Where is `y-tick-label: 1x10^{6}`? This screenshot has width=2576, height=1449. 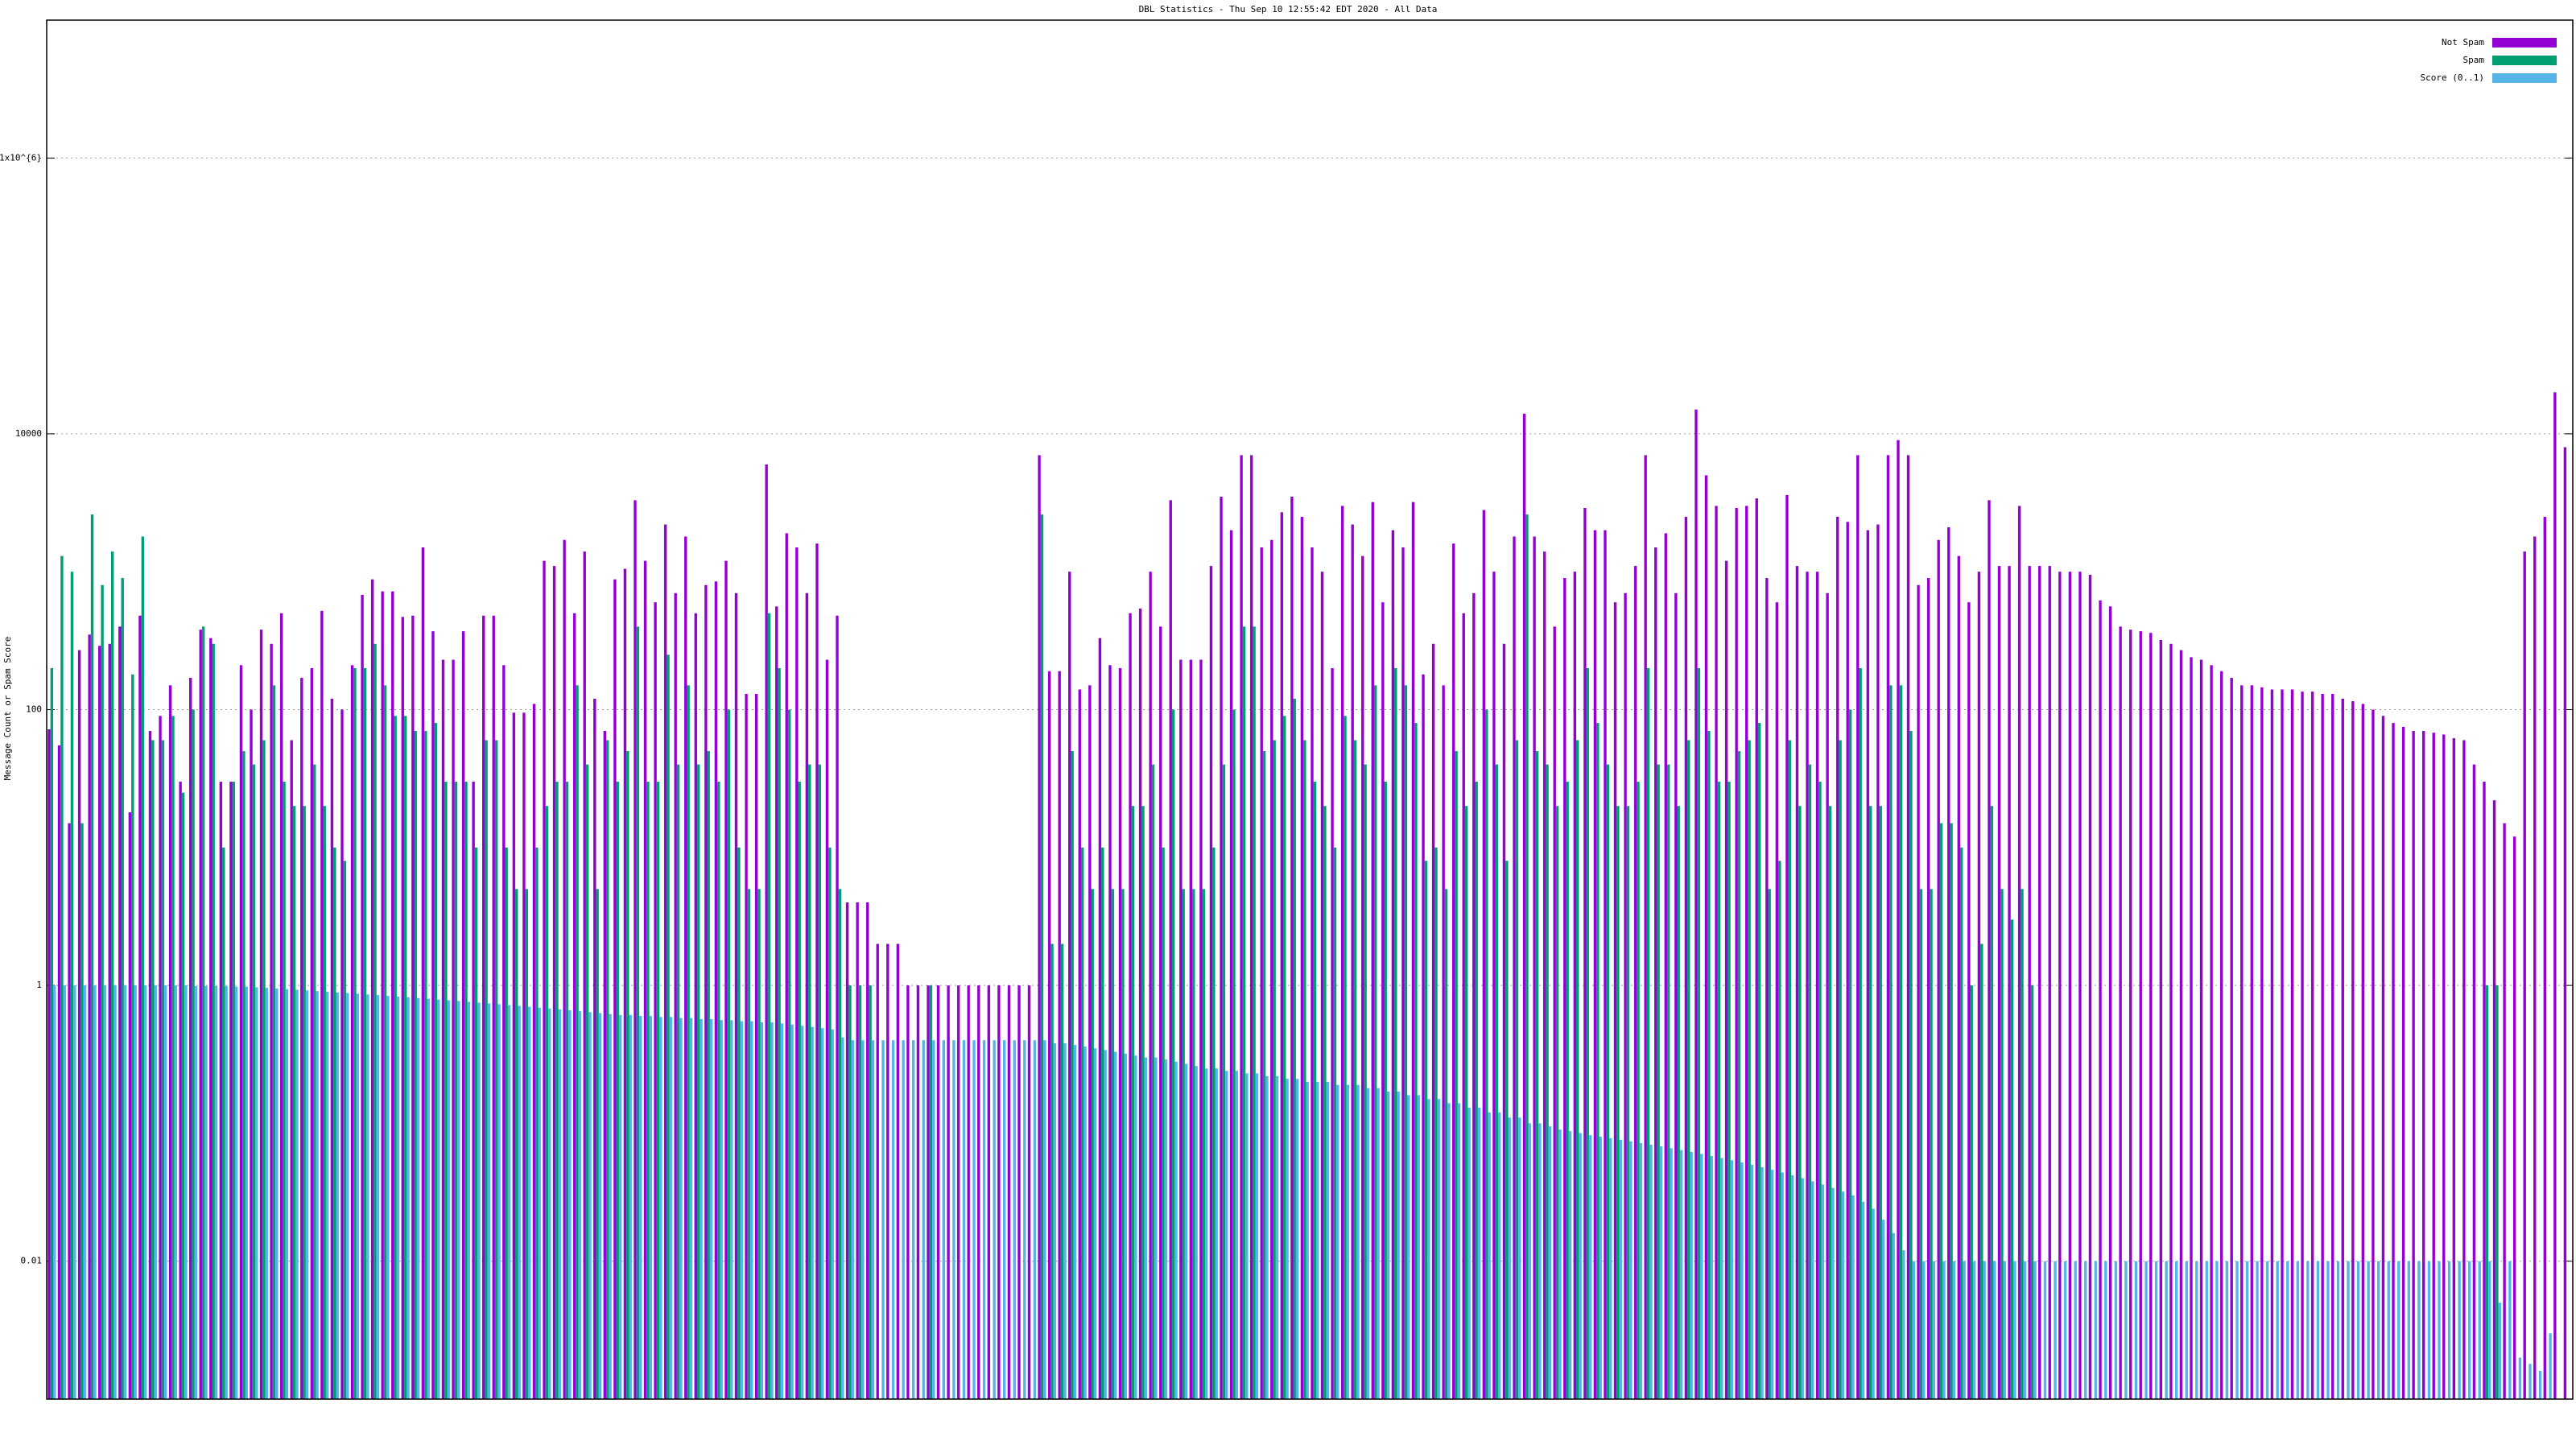
y-tick-label: 1x10^{6} is located at coordinates (21, 157).